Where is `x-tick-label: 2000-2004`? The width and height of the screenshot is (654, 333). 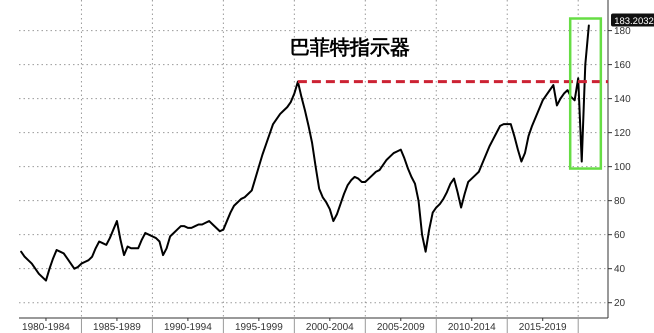
x-tick-label: 2000-2004 is located at coordinates (330, 327).